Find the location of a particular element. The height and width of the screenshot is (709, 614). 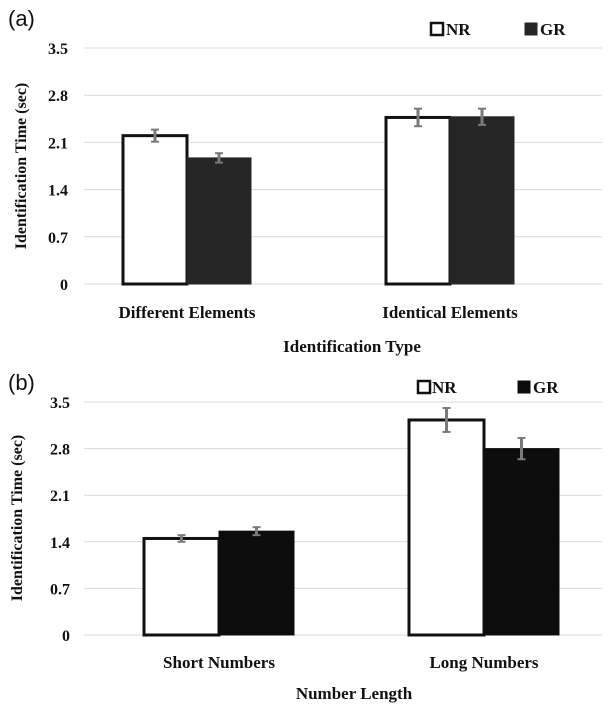

x-category-labels: Short Numbers Long Numbers is located at coordinates (351, 662).